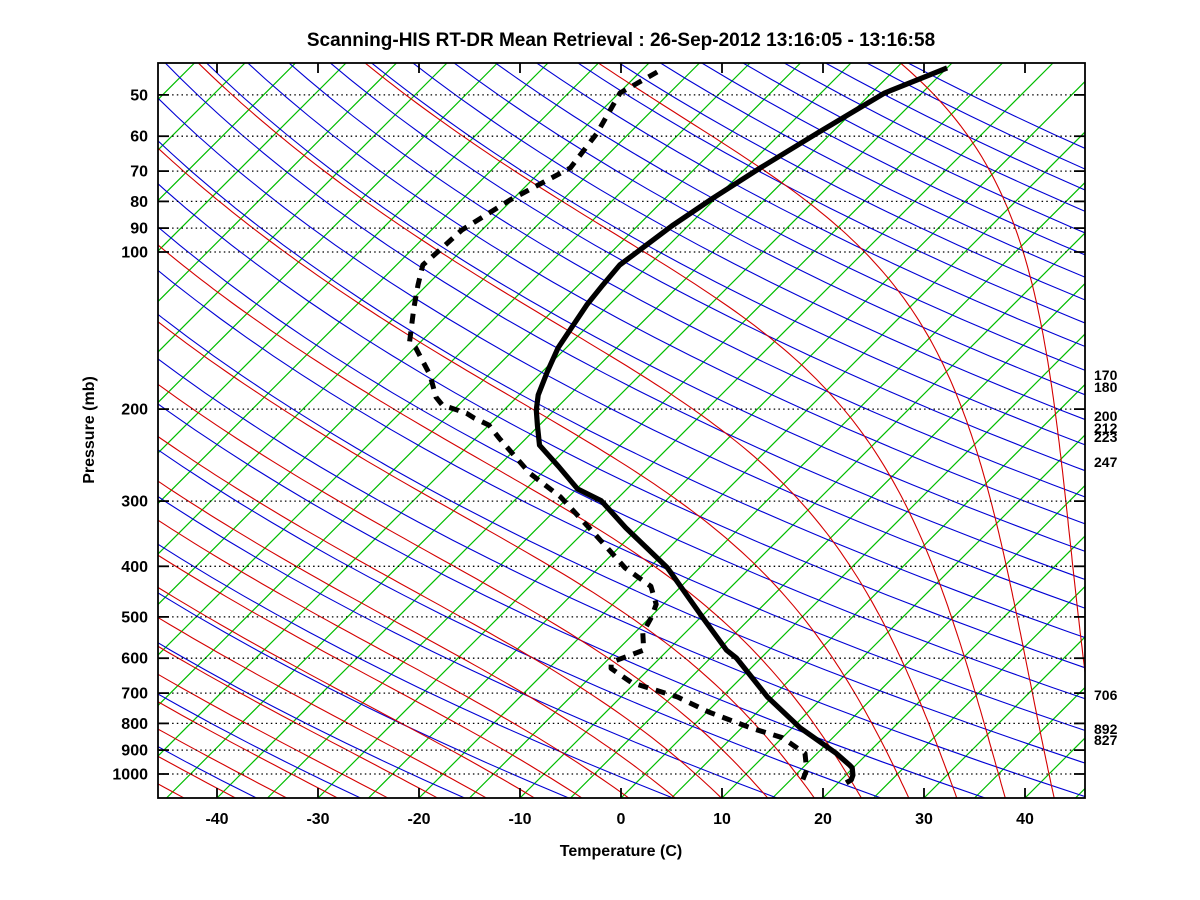  Describe the element at coordinates (134, 253) in the screenshot. I see `svg-text: 100` at that location.